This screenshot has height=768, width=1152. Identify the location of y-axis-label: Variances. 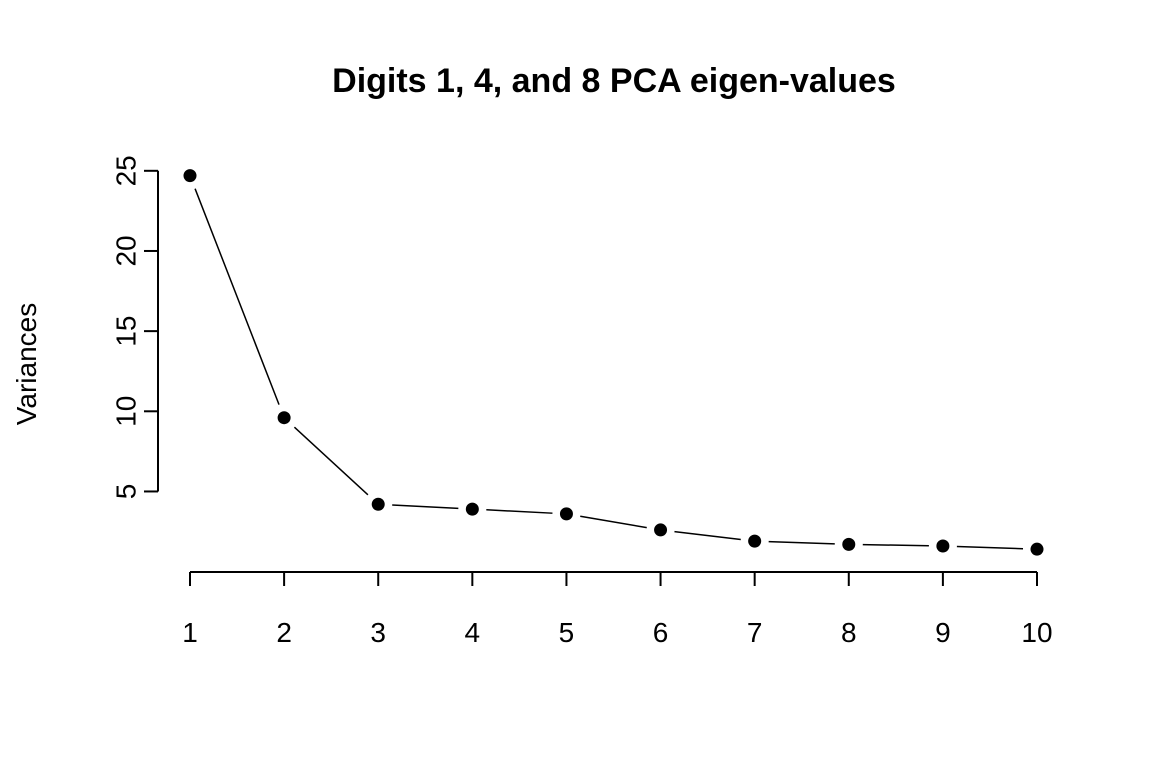
(26, 364).